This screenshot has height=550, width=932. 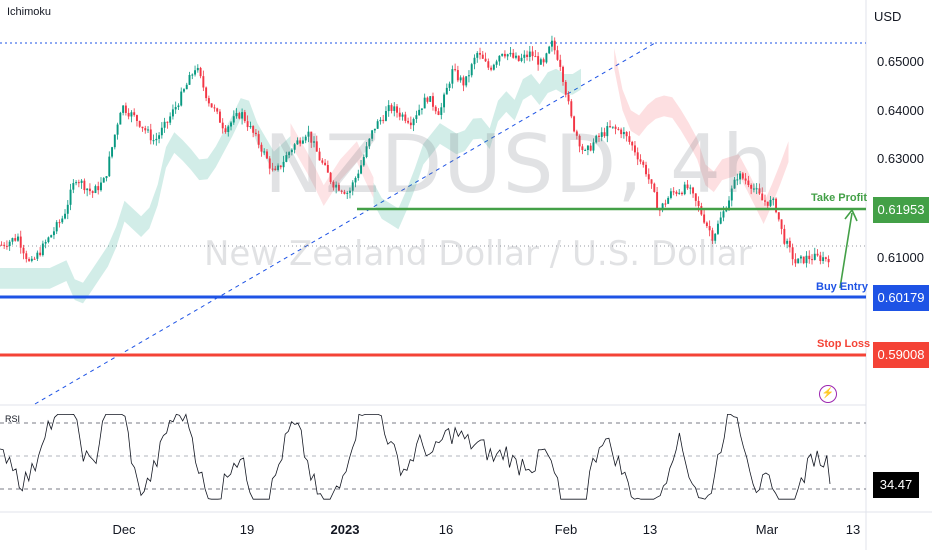 What do you see at coordinates (650, 529) in the screenshot?
I see `x-tick: 13` at bounding box center [650, 529].